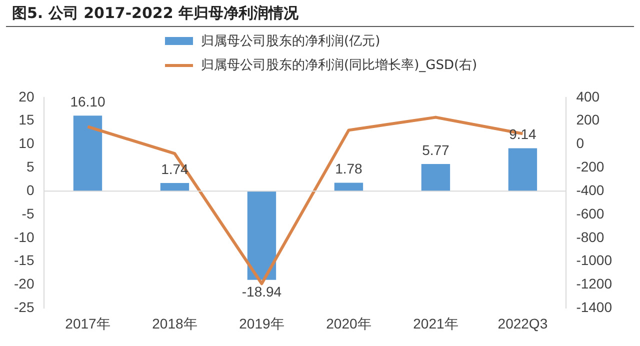 The image size is (640, 346). Describe the element at coordinates (594, 307) in the screenshot. I see `y2-tick-label: -1400` at that location.